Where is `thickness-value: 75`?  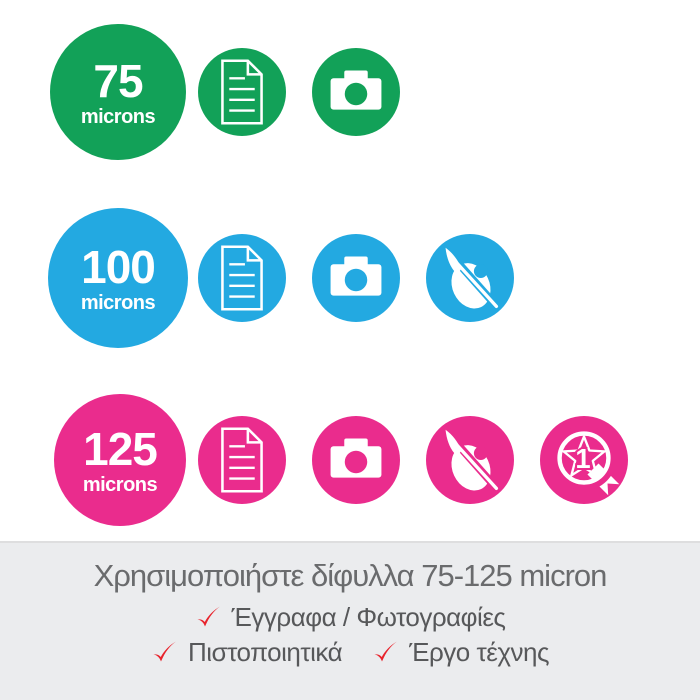
thickness-value: 75 is located at coordinates (118, 80).